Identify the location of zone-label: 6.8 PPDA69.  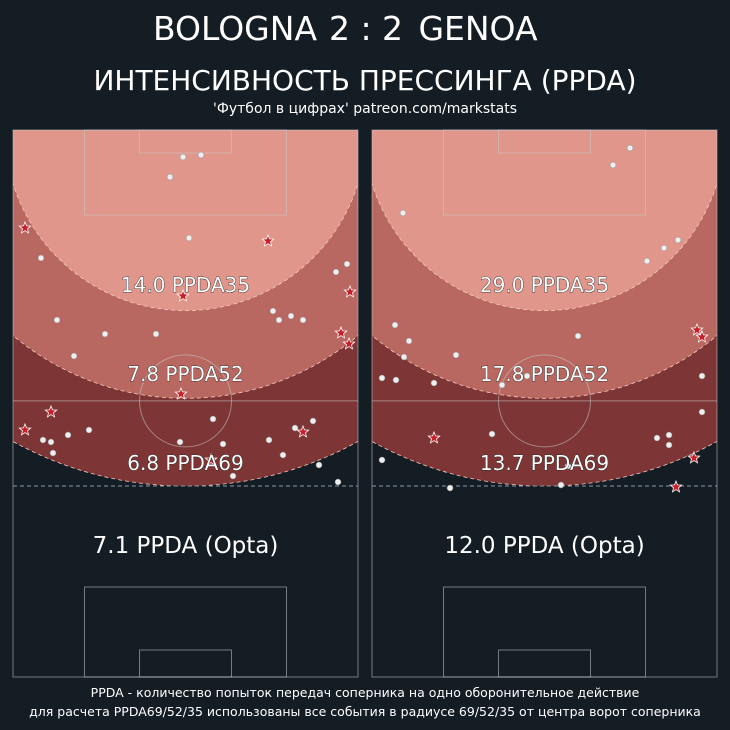
(185, 463).